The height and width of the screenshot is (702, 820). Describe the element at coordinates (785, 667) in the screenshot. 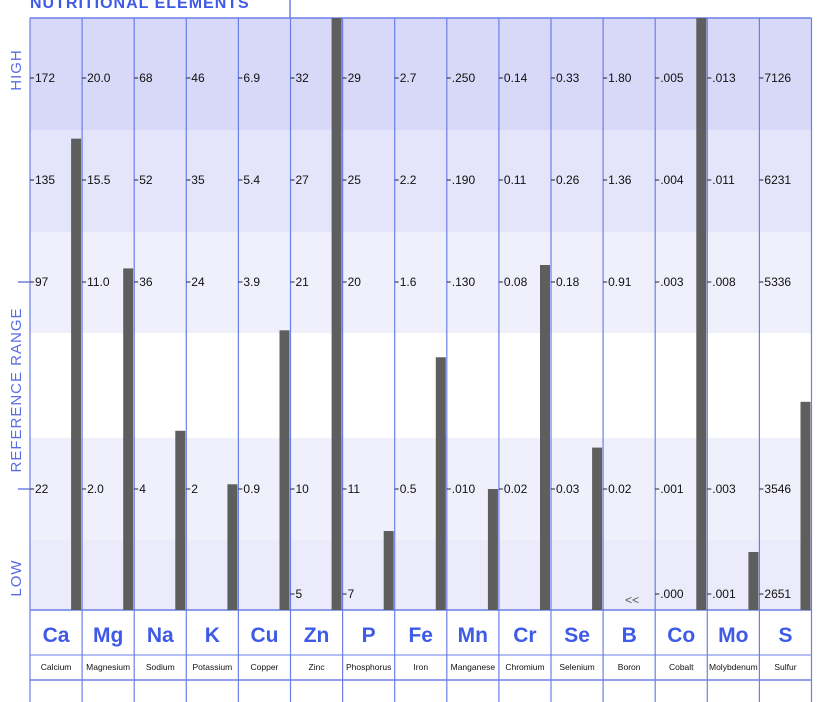

I see `element-name: Sulfur` at that location.